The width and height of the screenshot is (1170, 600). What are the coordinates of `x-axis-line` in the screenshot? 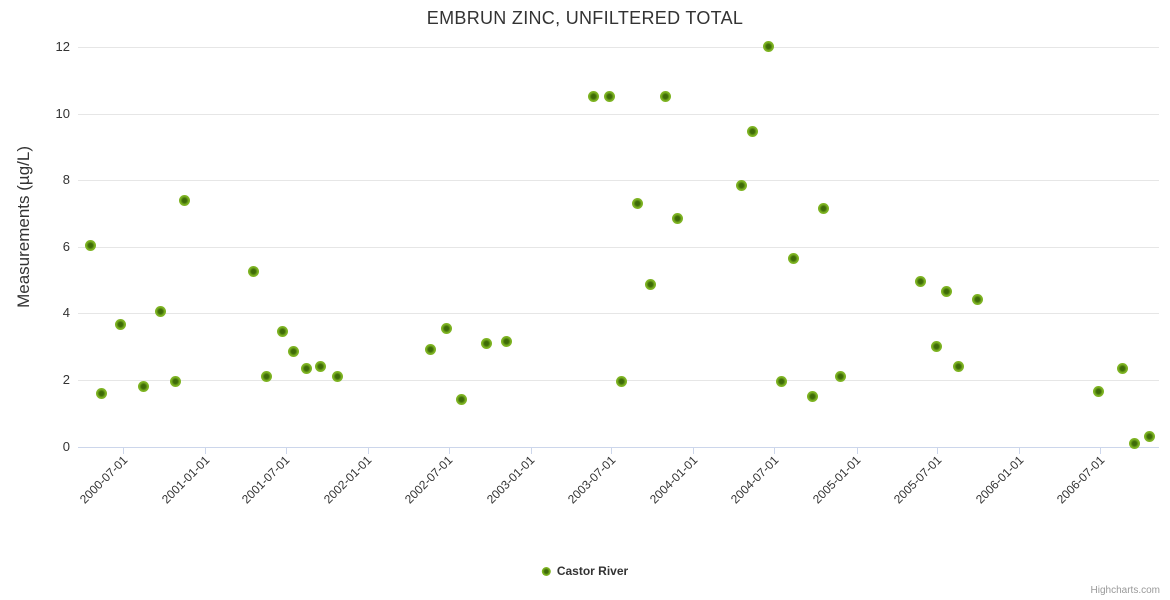 It's located at (618, 447).